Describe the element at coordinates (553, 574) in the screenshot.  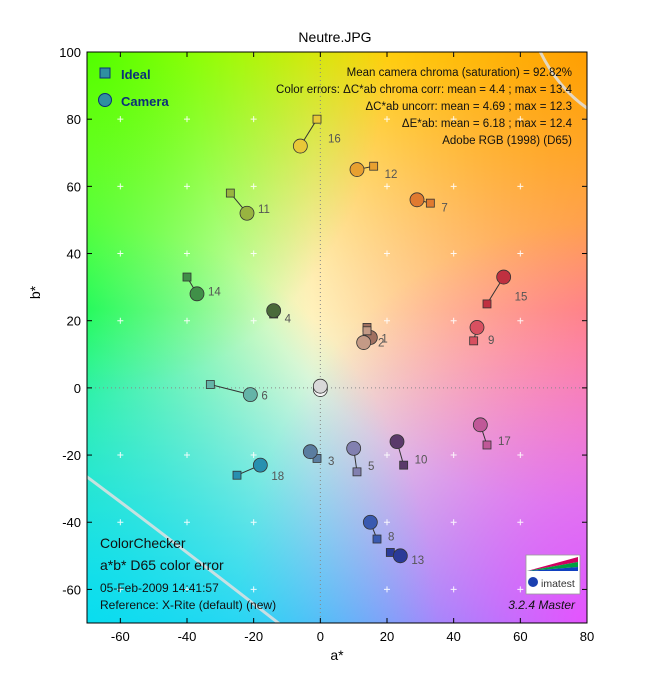
I see `imatest-logo: imatest` at that location.